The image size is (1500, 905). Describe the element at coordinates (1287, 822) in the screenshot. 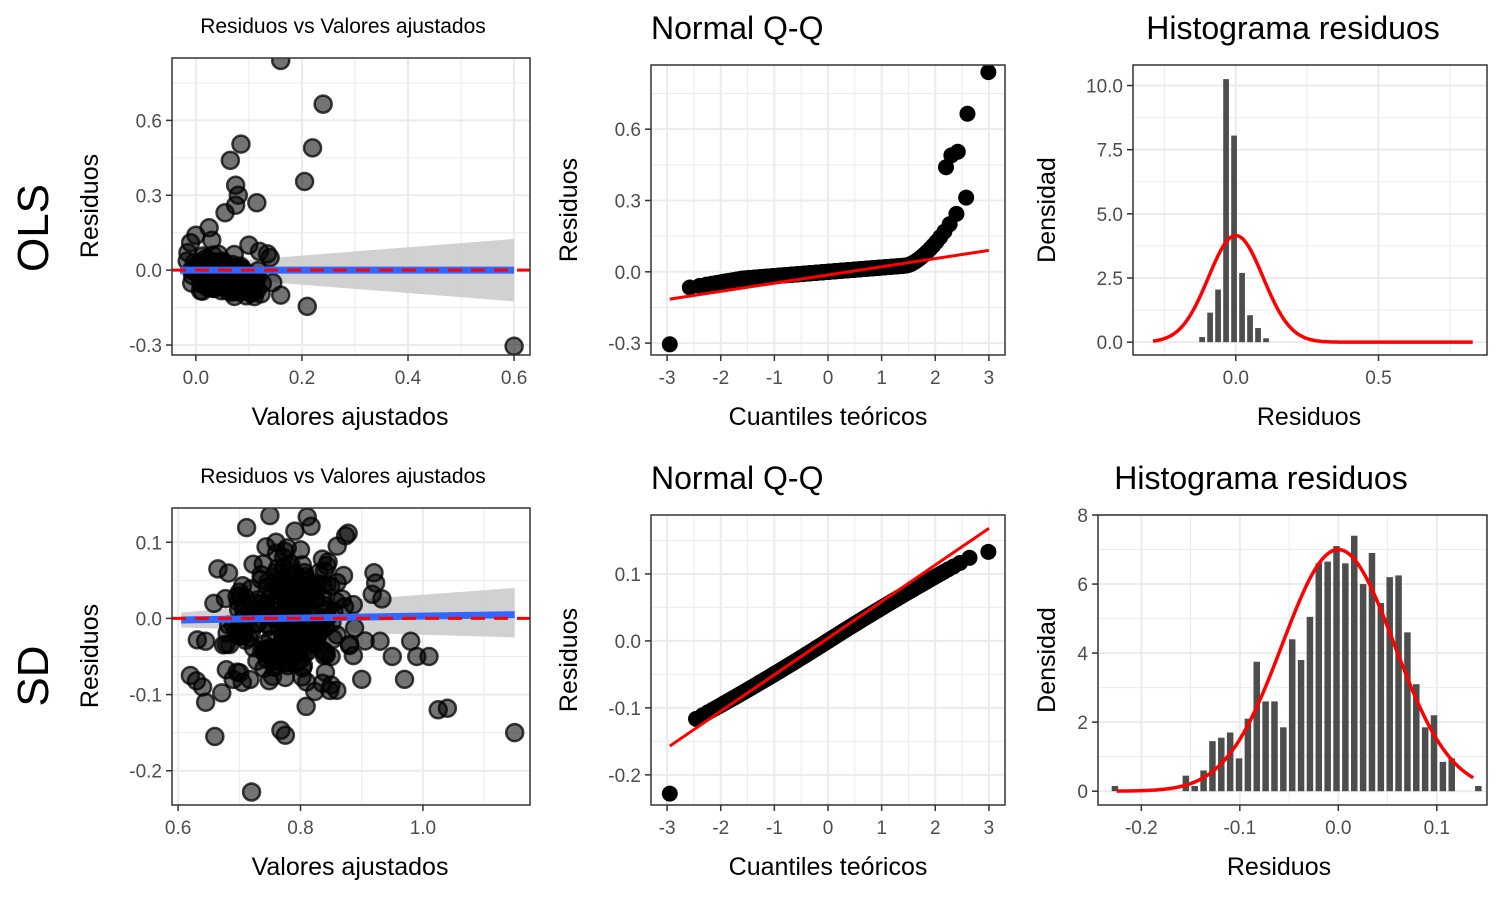

I see `x-axis: -0.2 -0.1 0.0 0.1` at that location.